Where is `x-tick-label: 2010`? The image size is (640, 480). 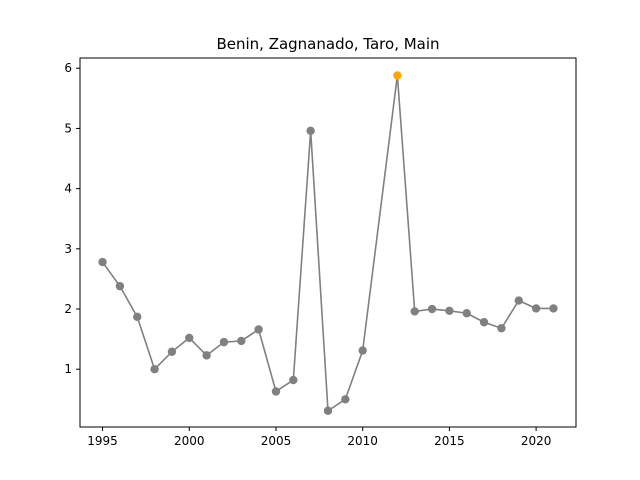 x-tick-label: 2010 is located at coordinates (362, 441).